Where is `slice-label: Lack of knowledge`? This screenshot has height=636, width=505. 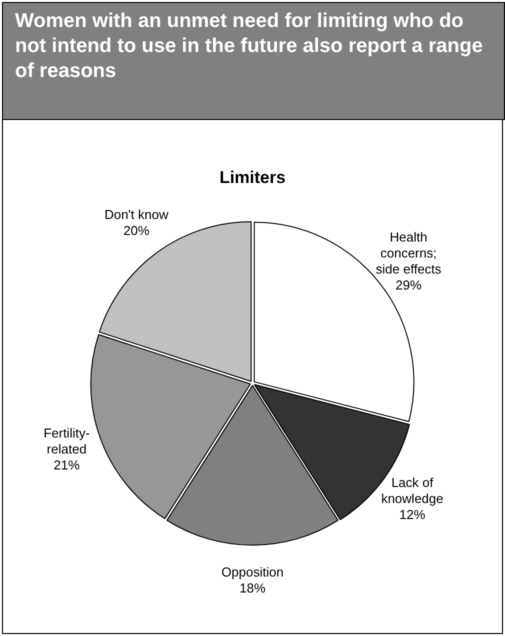 slice-label: Lack of knowledge is located at coordinates (412, 490).